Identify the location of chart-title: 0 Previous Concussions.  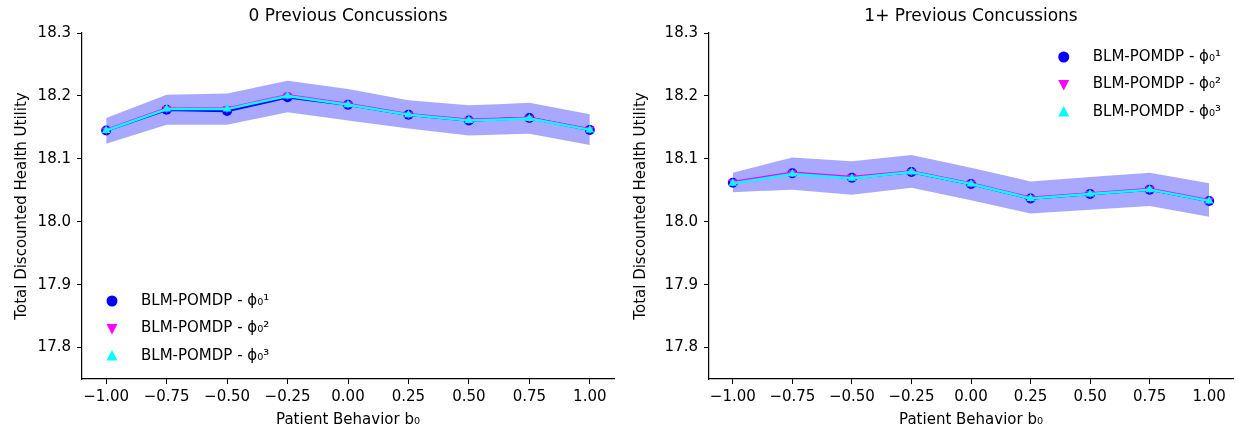
(348, 15).